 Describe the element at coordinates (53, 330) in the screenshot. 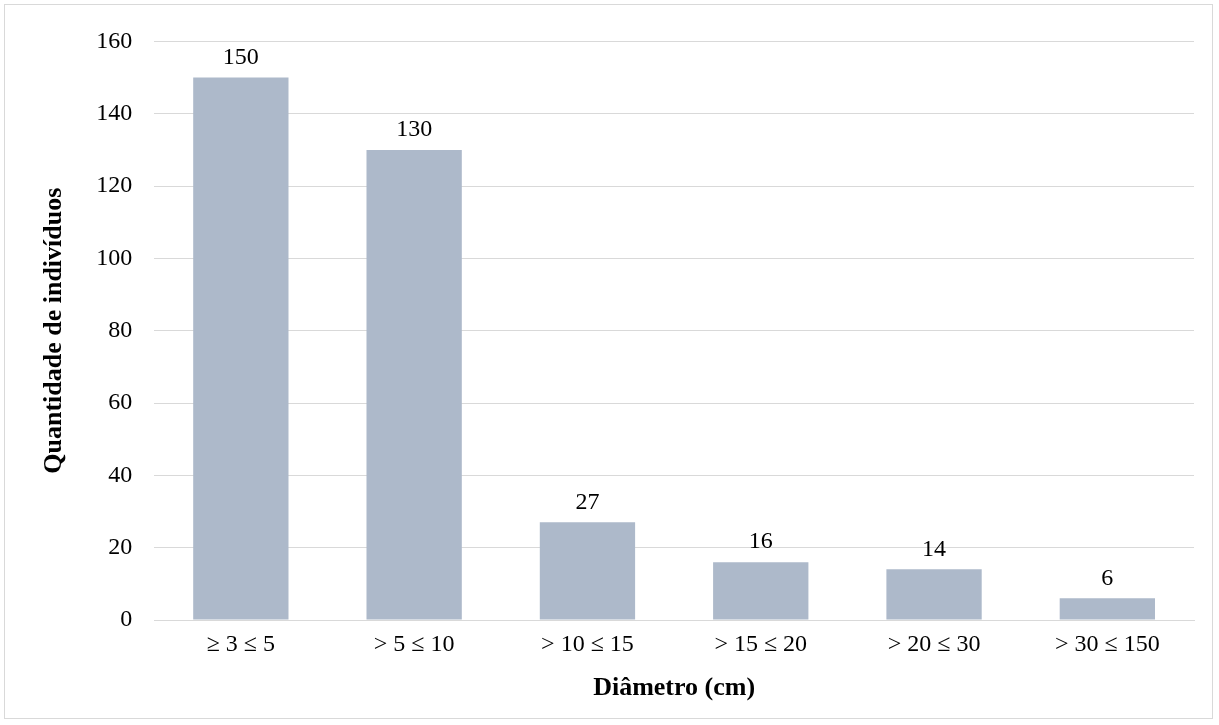

I see `y-axis-title: Quantidade de indivíduos` at that location.